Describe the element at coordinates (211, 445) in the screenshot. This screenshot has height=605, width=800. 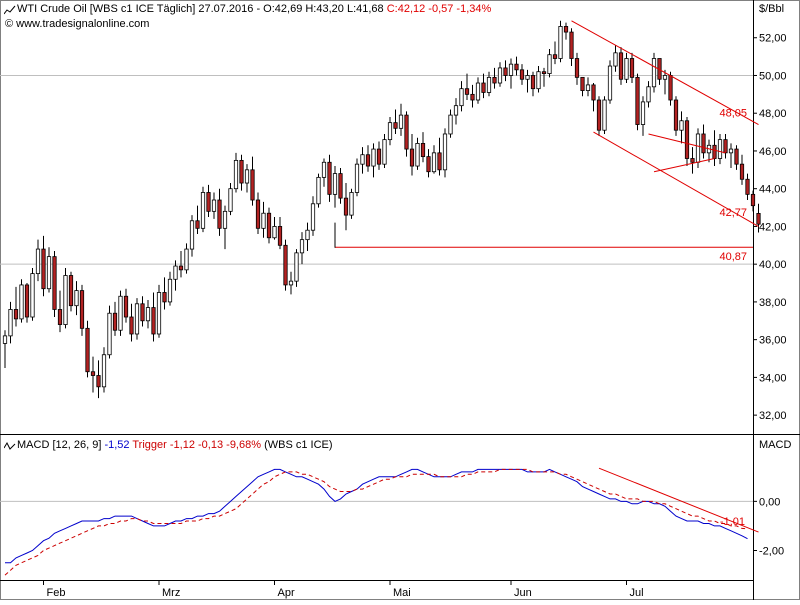
I see `hist-value: -0,13` at that location.